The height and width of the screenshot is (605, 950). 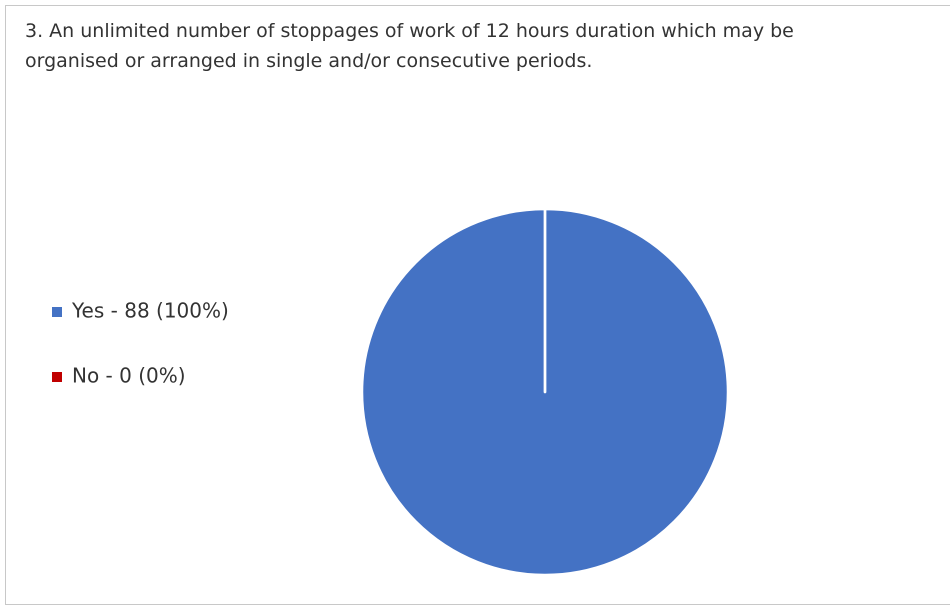 I want to click on legend-label: No - 0 (0%), so click(x=129, y=376).